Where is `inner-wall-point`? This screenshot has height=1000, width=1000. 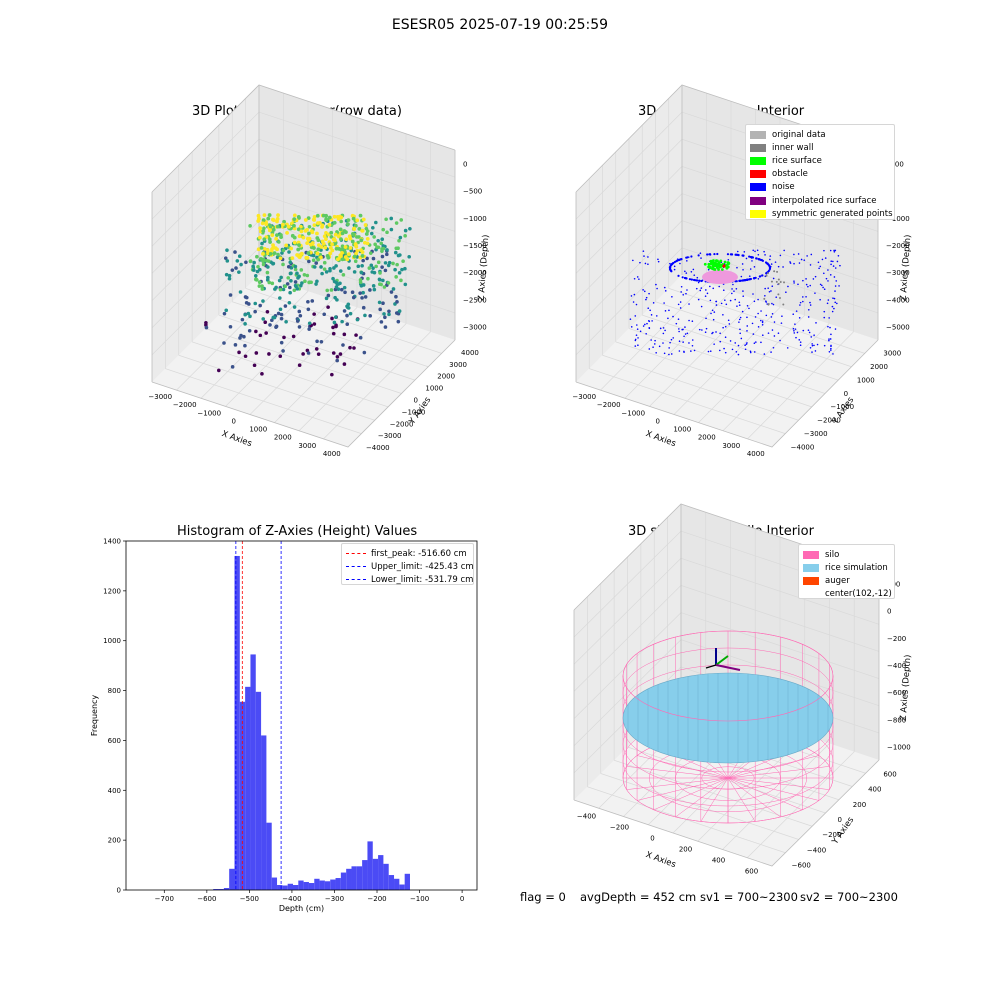
inner-wall-point is located at coordinates (777, 271).